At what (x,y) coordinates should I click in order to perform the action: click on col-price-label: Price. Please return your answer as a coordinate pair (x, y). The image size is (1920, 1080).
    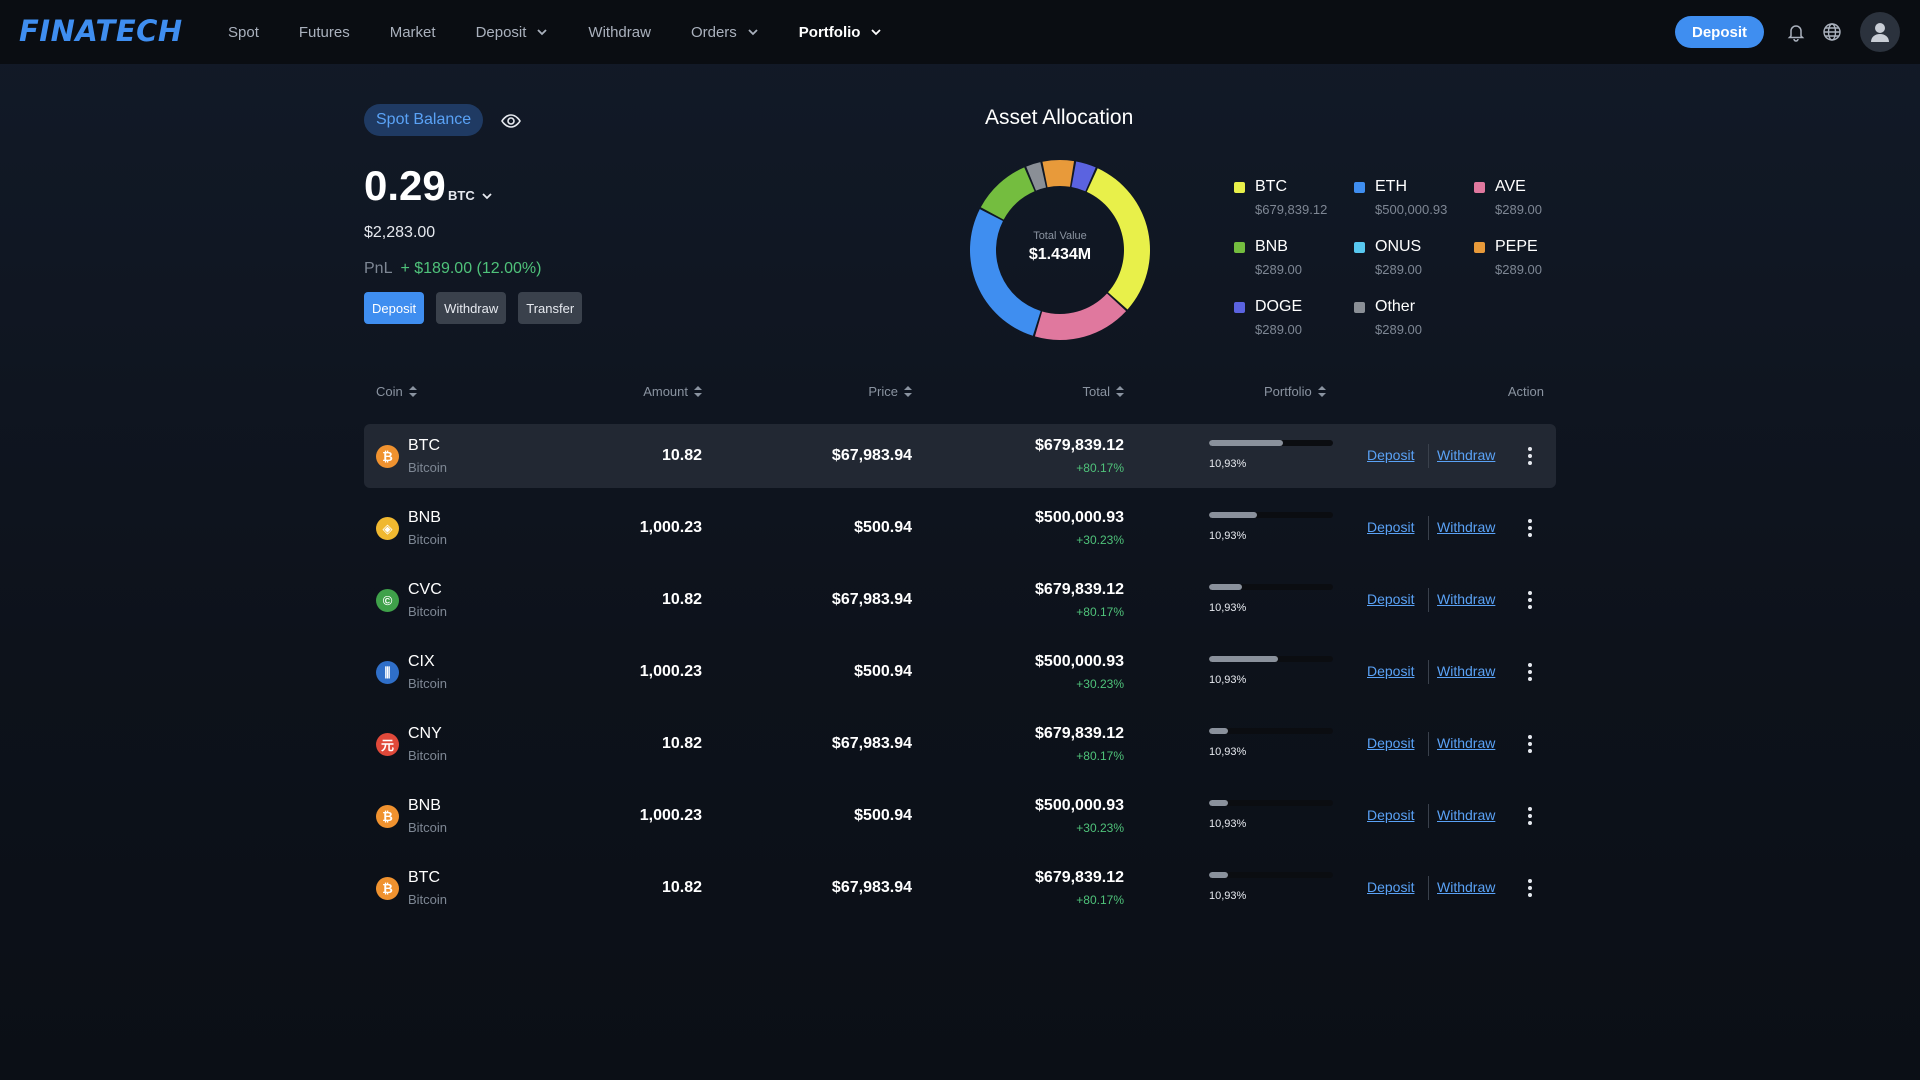
    Looking at the image, I should click on (883, 391).